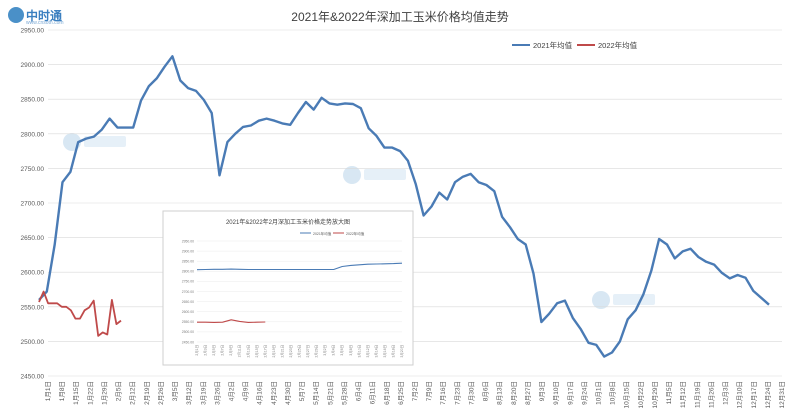  Describe the element at coordinates (33, 307) in the screenshot. I see `y-tick-label: 2550.00` at that location.